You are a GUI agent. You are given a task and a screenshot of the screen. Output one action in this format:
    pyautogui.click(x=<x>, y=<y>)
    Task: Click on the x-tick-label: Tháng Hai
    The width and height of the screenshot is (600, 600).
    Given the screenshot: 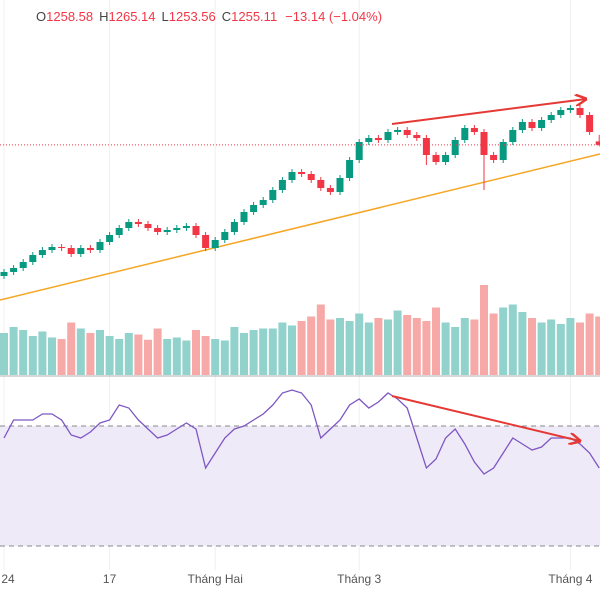 What is the action you would take?
    pyautogui.click(x=215, y=579)
    